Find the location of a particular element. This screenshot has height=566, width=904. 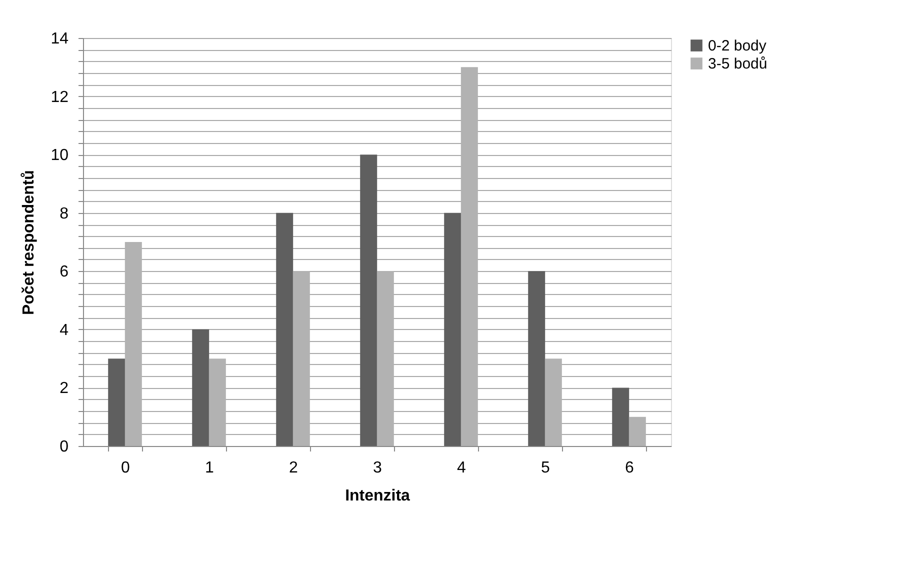

x-tick-label: 2 is located at coordinates (293, 468).